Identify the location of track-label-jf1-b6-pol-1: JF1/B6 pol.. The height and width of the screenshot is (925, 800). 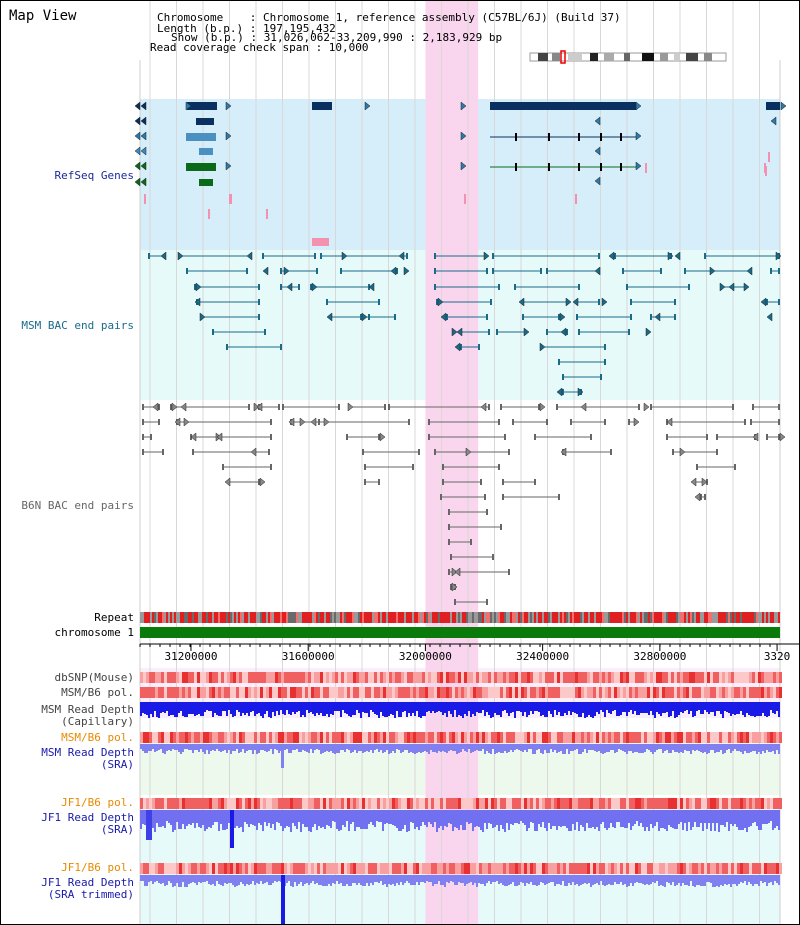
(97, 802).